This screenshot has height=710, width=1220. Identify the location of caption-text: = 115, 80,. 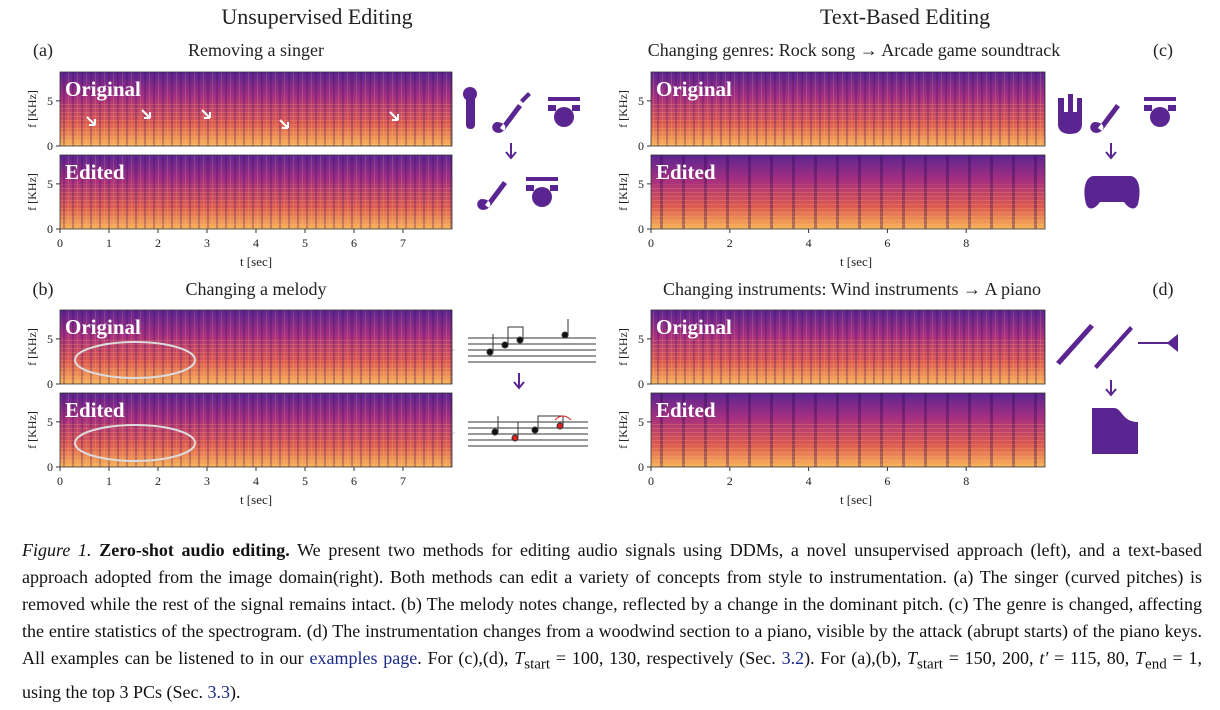
(1092, 658).